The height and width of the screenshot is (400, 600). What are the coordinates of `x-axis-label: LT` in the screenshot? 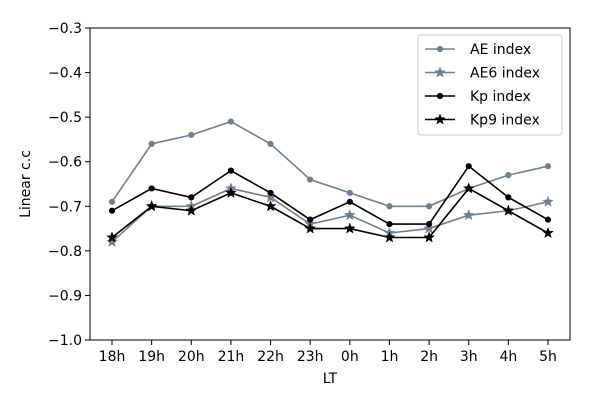 It's located at (330, 379).